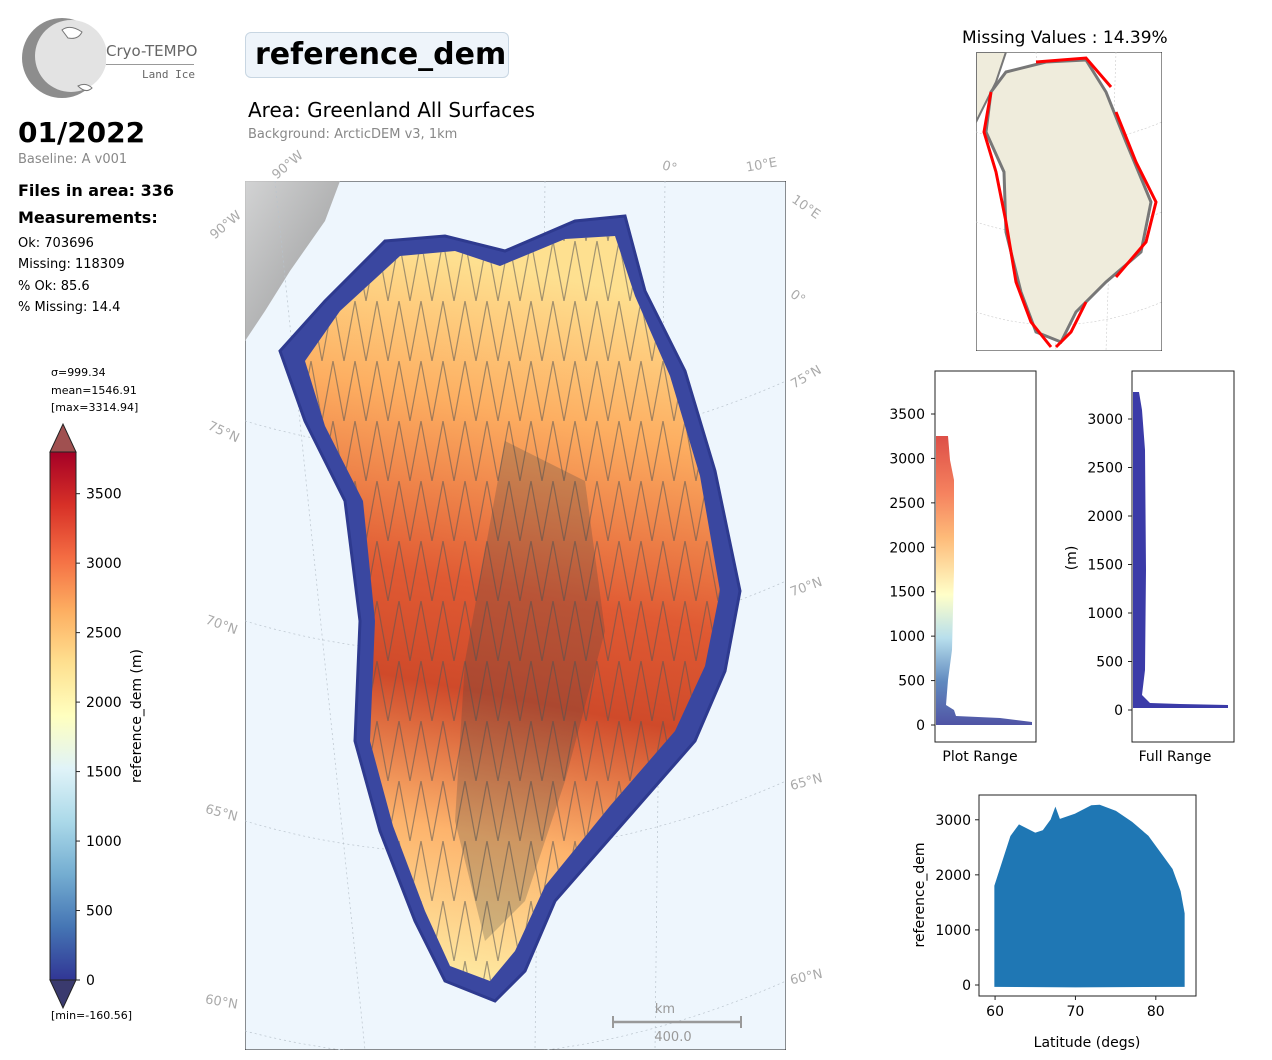 The image size is (1272, 1060). I want to click on colorbar-stat-max: [max=3314.94], so click(95, 407).